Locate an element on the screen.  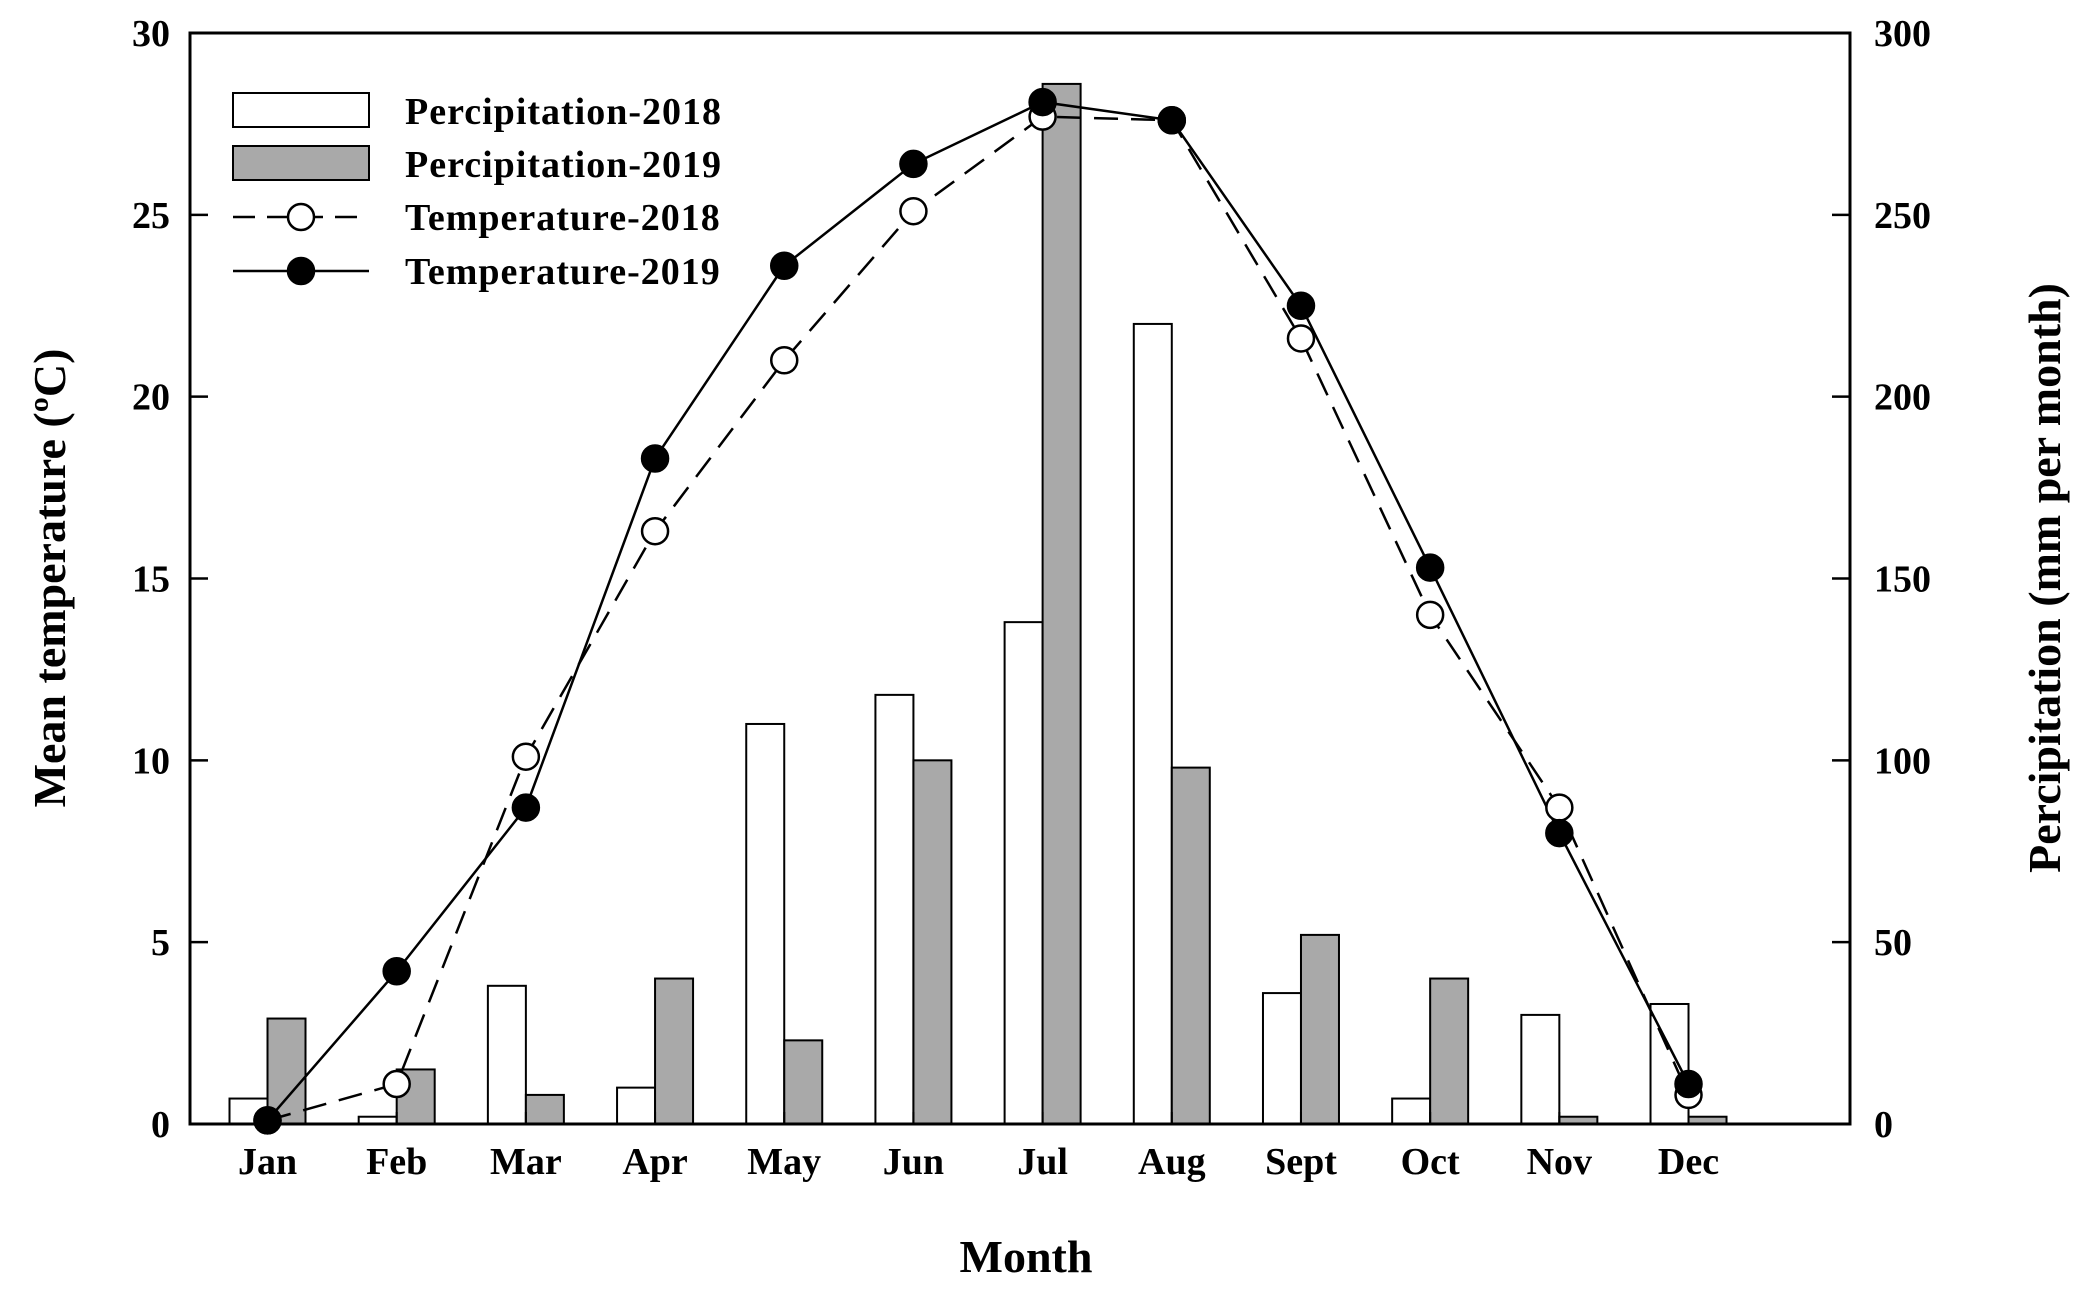
bar-precip-2018-mar is located at coordinates (506, 1054).